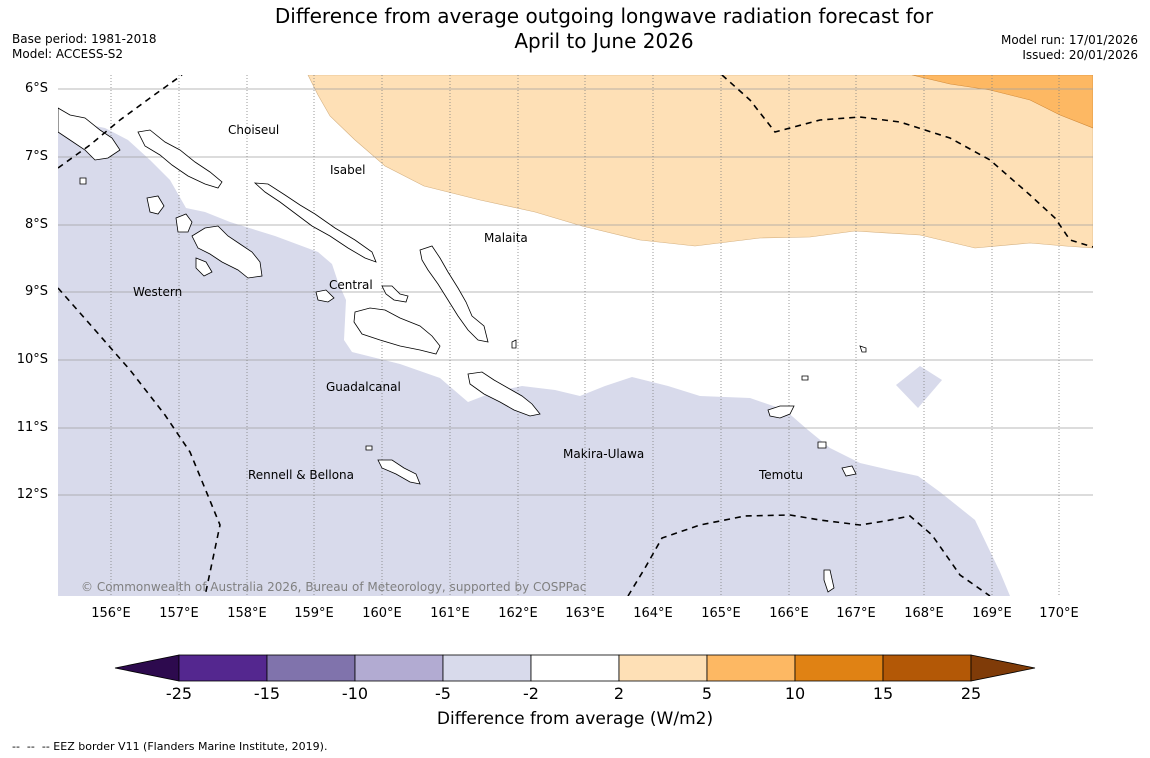 The width and height of the screenshot is (1150, 758). What do you see at coordinates (36, 88) in the screenshot?
I see `lat-label-6s: 6°S` at bounding box center [36, 88].